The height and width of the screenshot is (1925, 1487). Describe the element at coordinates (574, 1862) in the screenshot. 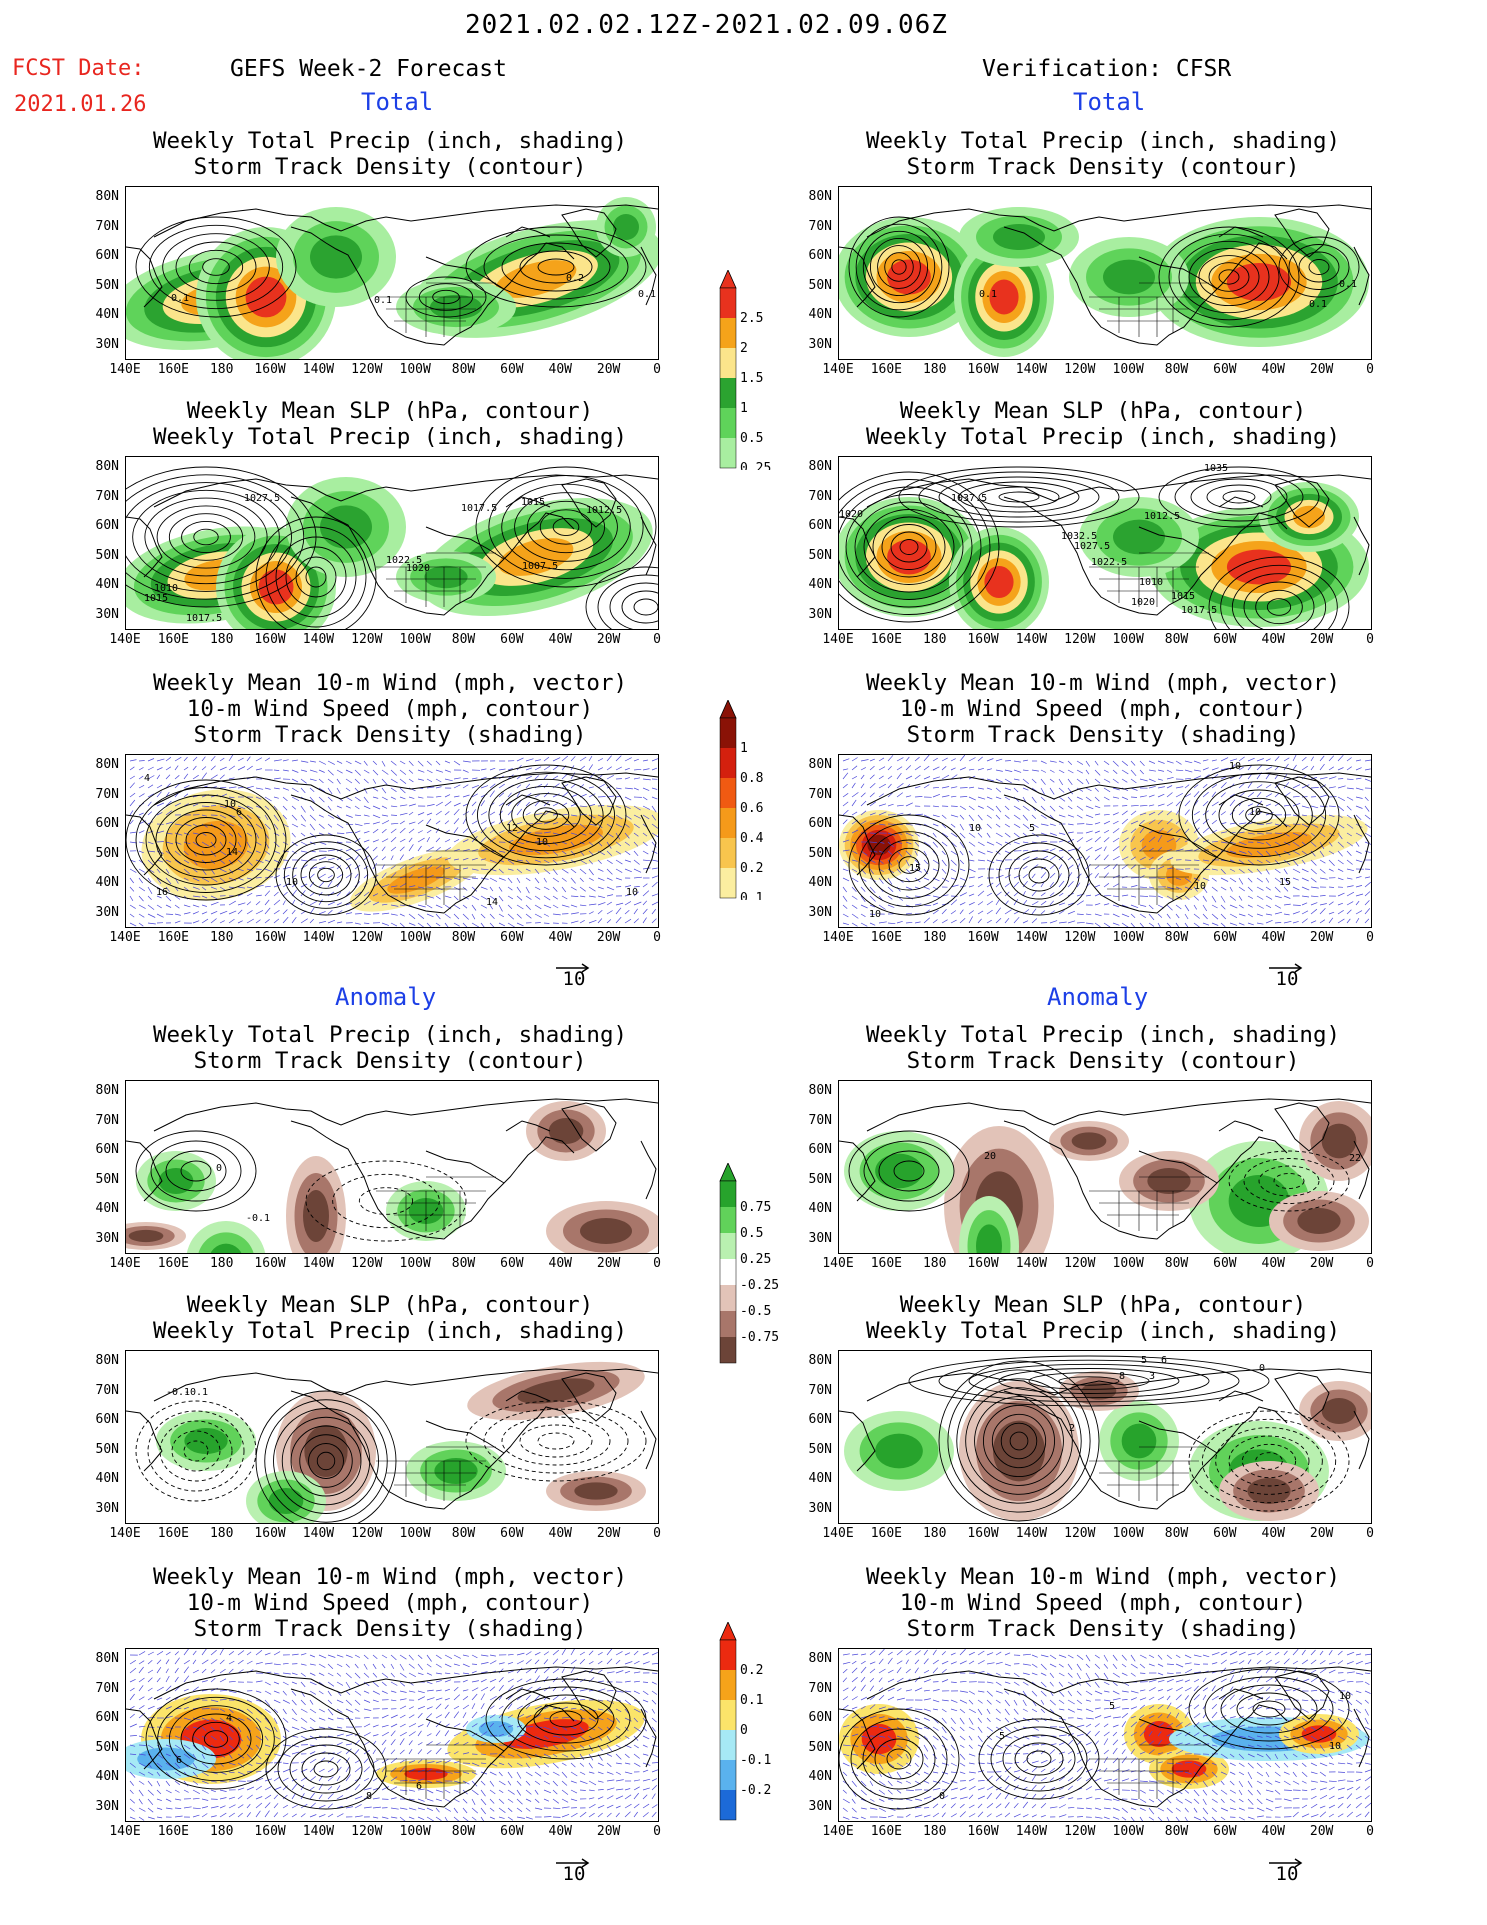

I see `vector-ref-left-anom` at that location.